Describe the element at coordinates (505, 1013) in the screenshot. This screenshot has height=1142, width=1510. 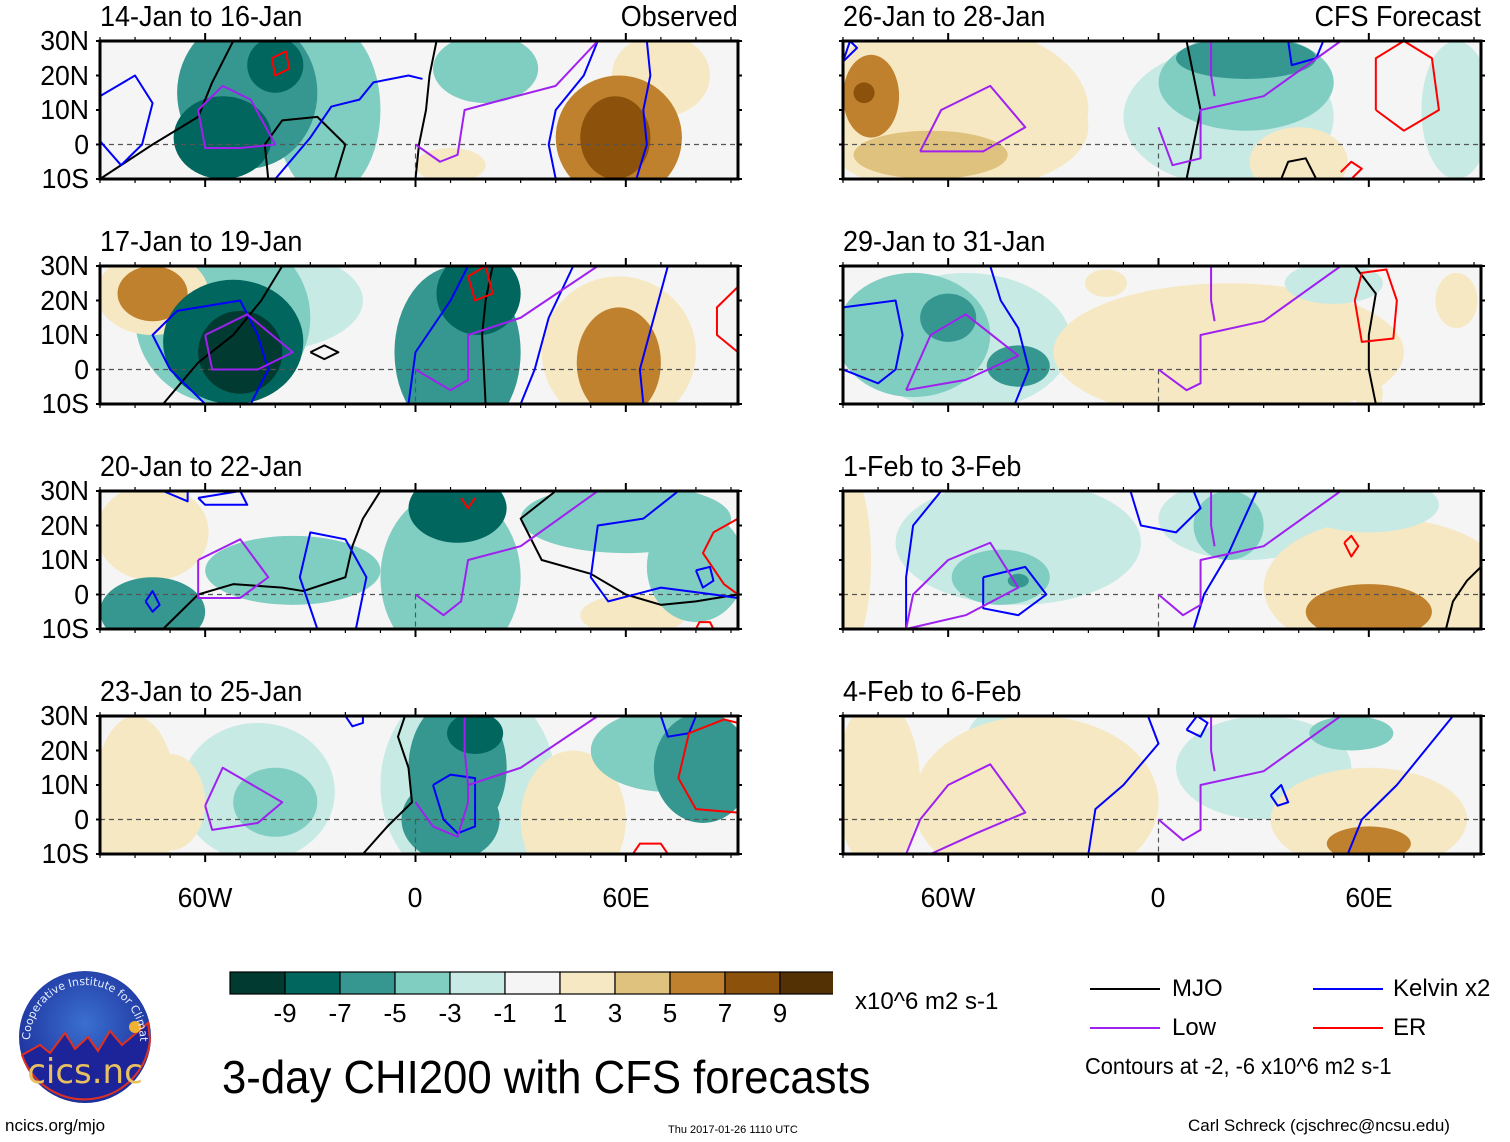
I see `colorbar-label: -1` at that location.